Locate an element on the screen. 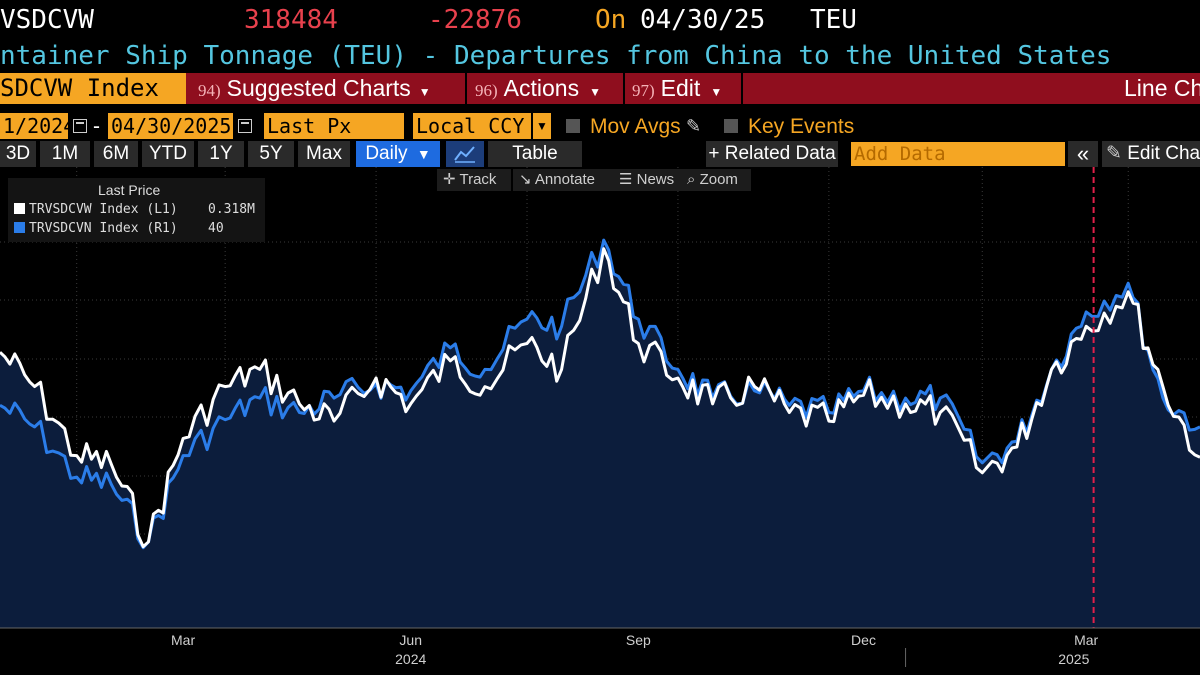 The width and height of the screenshot is (1200, 675). key-events-label: Key Events is located at coordinates (801, 126).